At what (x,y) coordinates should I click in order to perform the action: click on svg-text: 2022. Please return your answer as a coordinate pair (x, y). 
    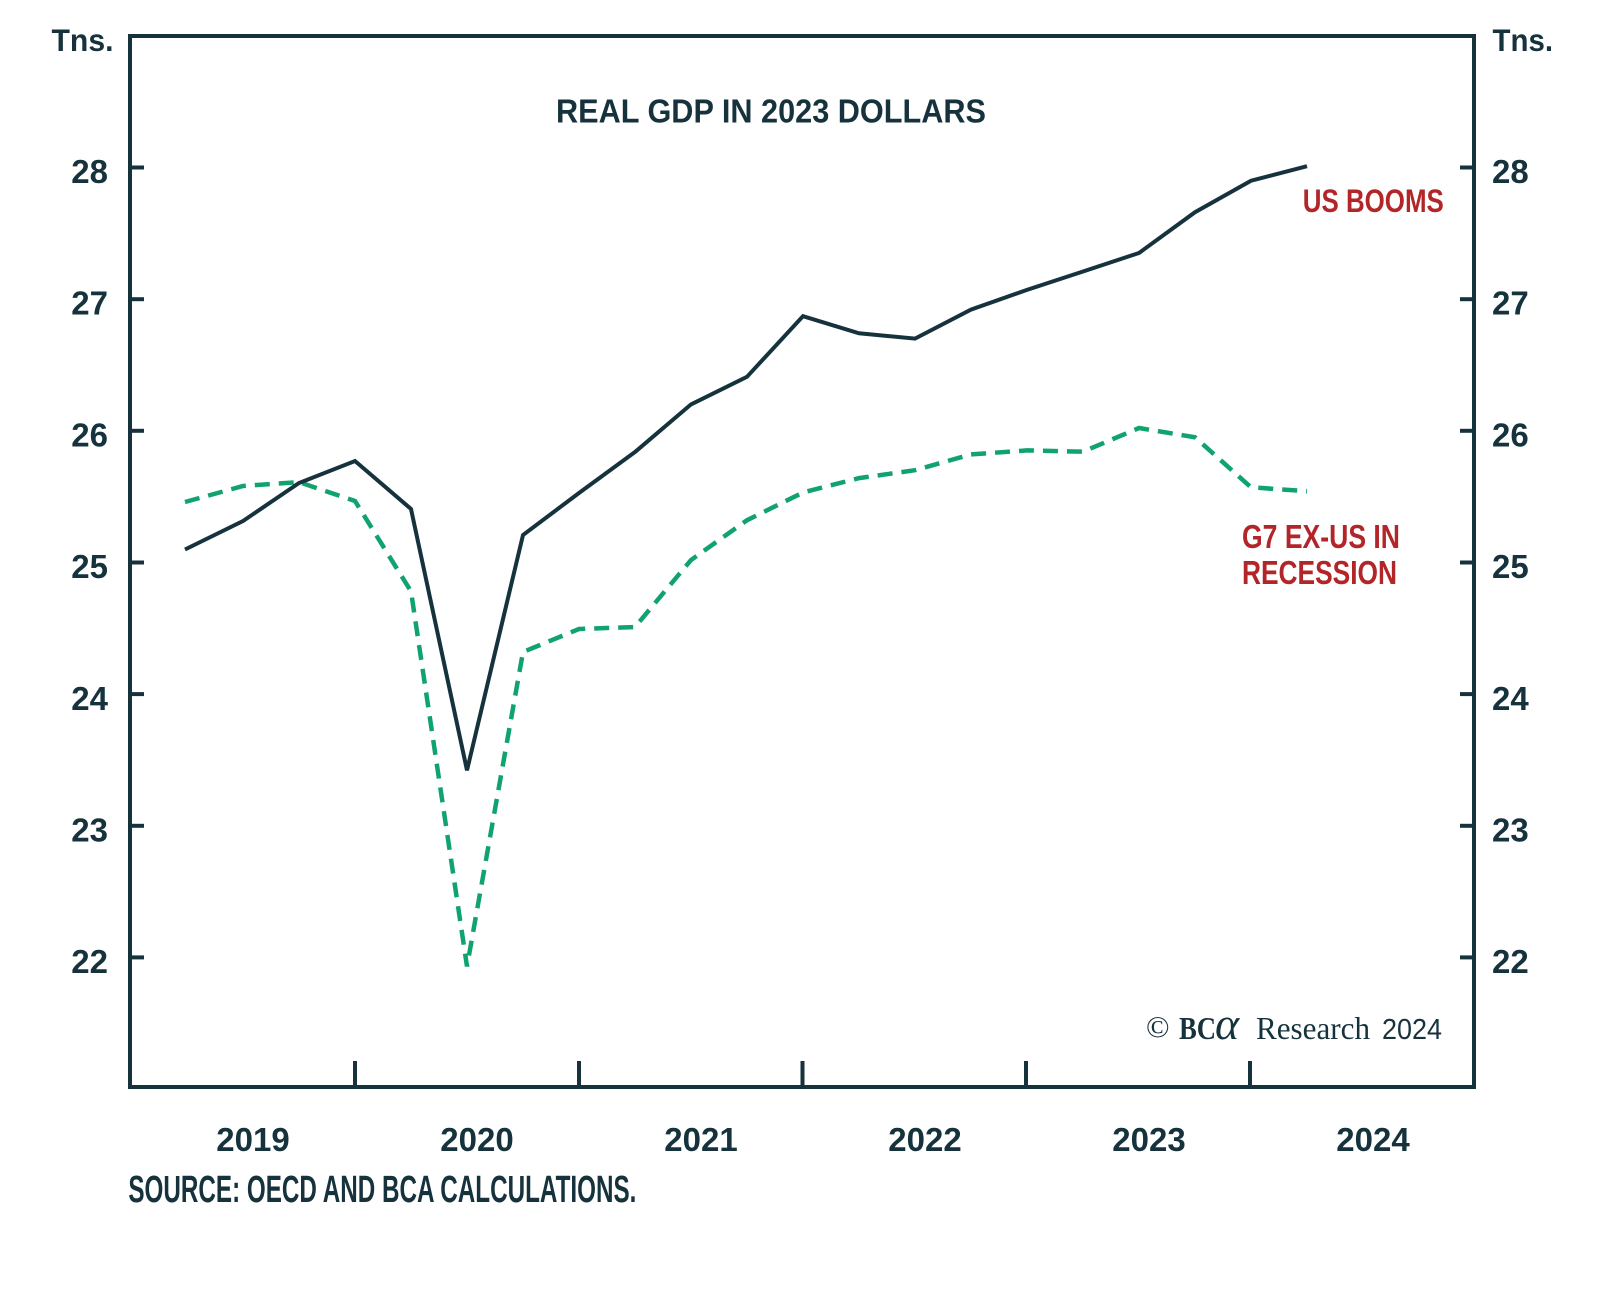
    Looking at the image, I should click on (924, 1139).